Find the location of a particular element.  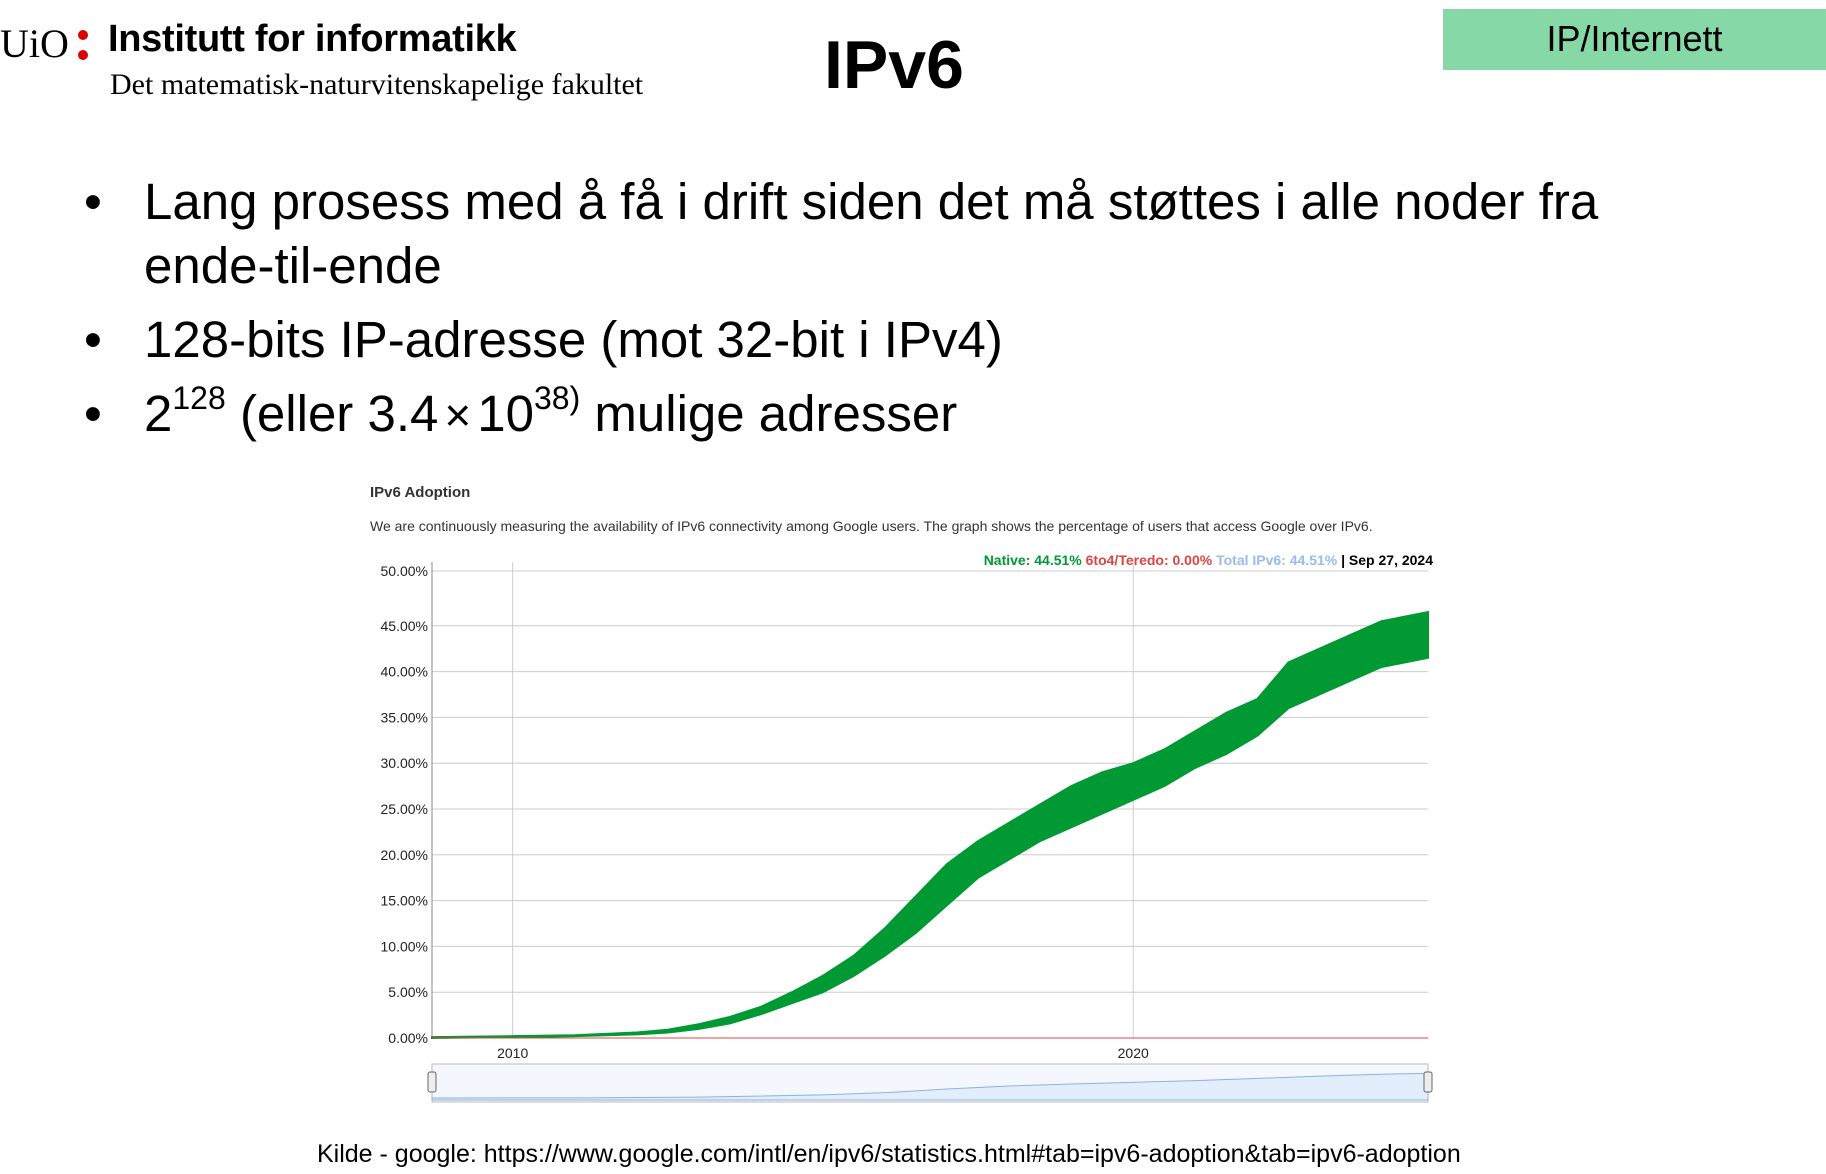

y-tick-label: 5.00% is located at coordinates (408, 992).